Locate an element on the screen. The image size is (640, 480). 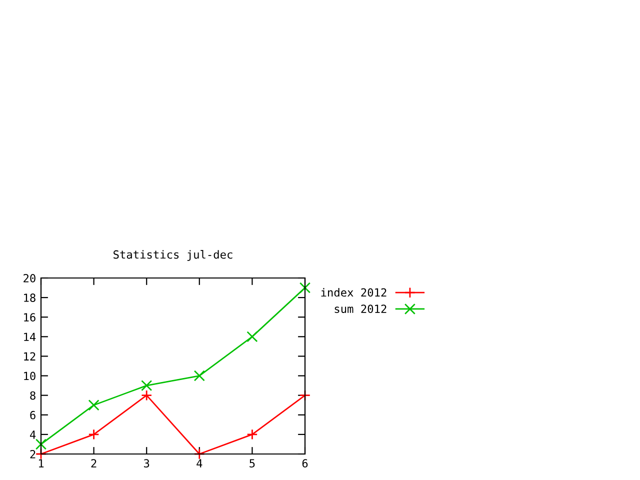
y-tick-label: 6 is located at coordinates (33, 415).